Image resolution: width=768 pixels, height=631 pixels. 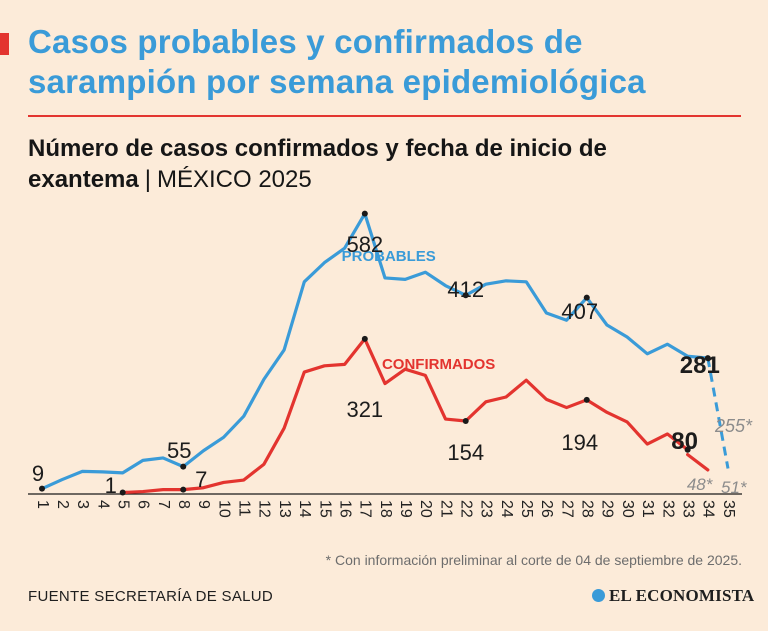 What do you see at coordinates (234, 179) in the screenshot?
I see `subtitle-regular: MÉXICO 2025` at bounding box center [234, 179].